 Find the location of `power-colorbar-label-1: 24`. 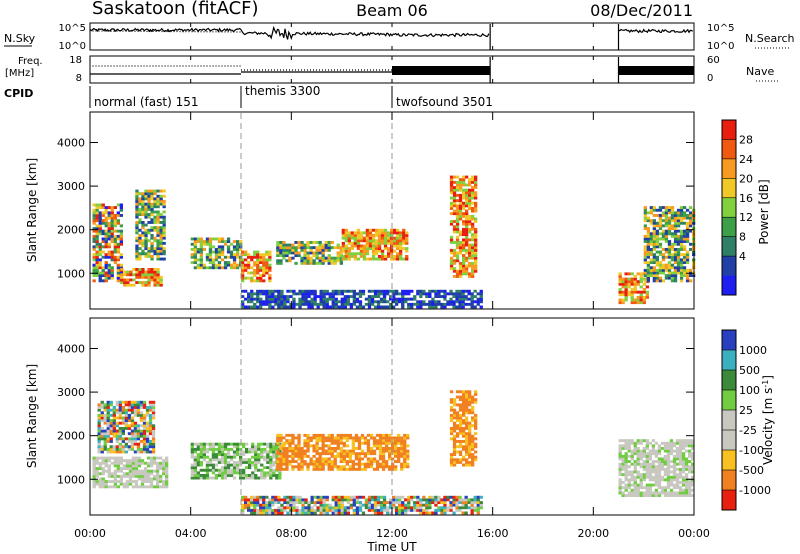

power-colorbar-label-1: 24 is located at coordinates (746, 159).